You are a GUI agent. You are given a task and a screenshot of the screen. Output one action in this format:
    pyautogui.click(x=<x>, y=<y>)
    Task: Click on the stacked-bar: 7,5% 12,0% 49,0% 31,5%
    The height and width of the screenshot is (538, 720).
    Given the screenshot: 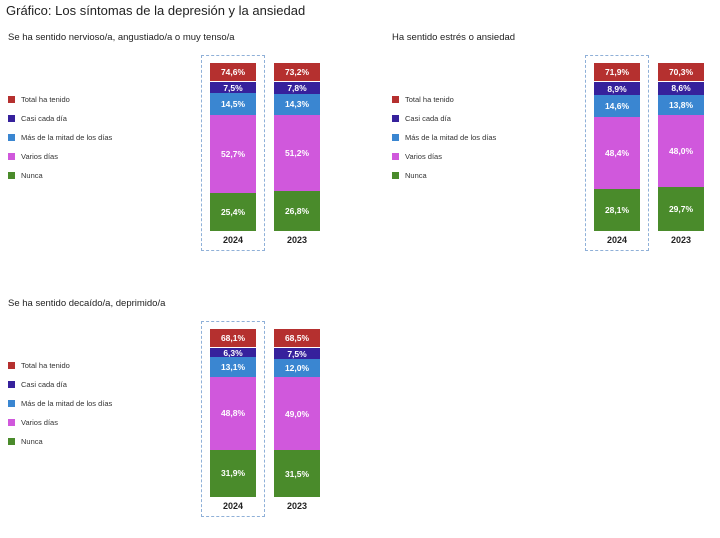 What is the action you would take?
    pyautogui.click(x=297, y=422)
    